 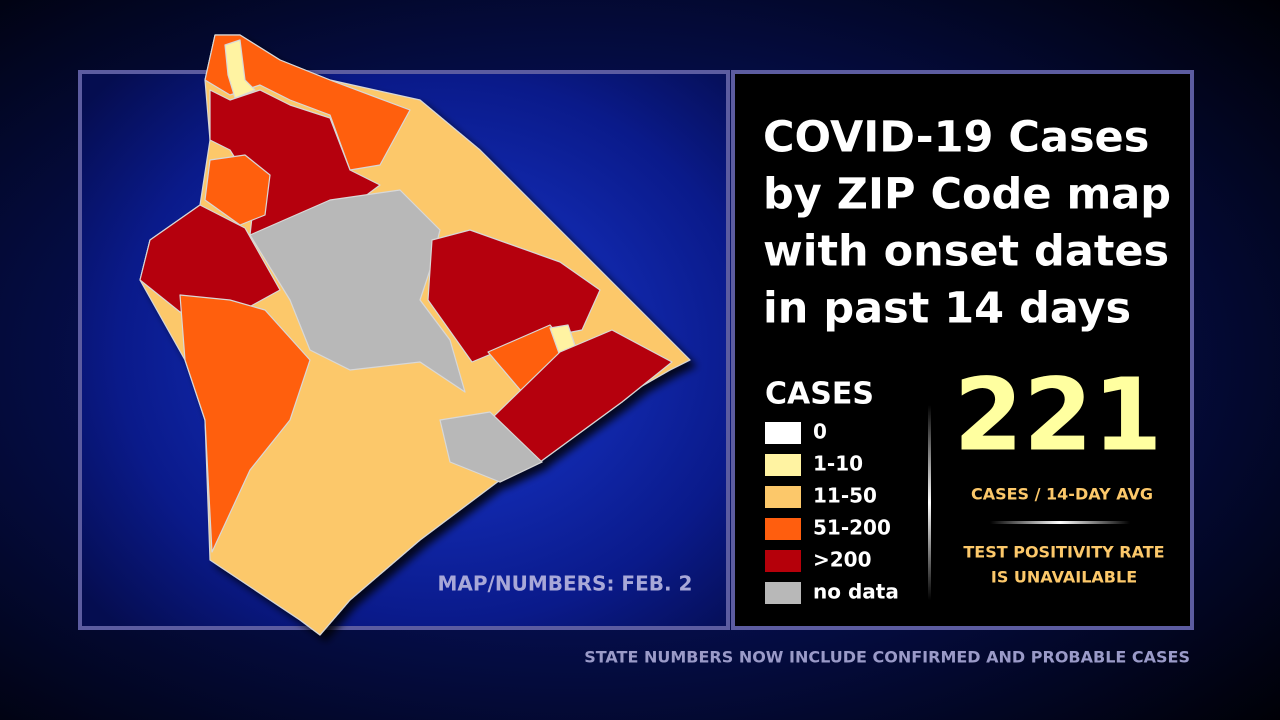 What do you see at coordinates (852, 528) in the screenshot?
I see `legend-label: 51-200` at bounding box center [852, 528].